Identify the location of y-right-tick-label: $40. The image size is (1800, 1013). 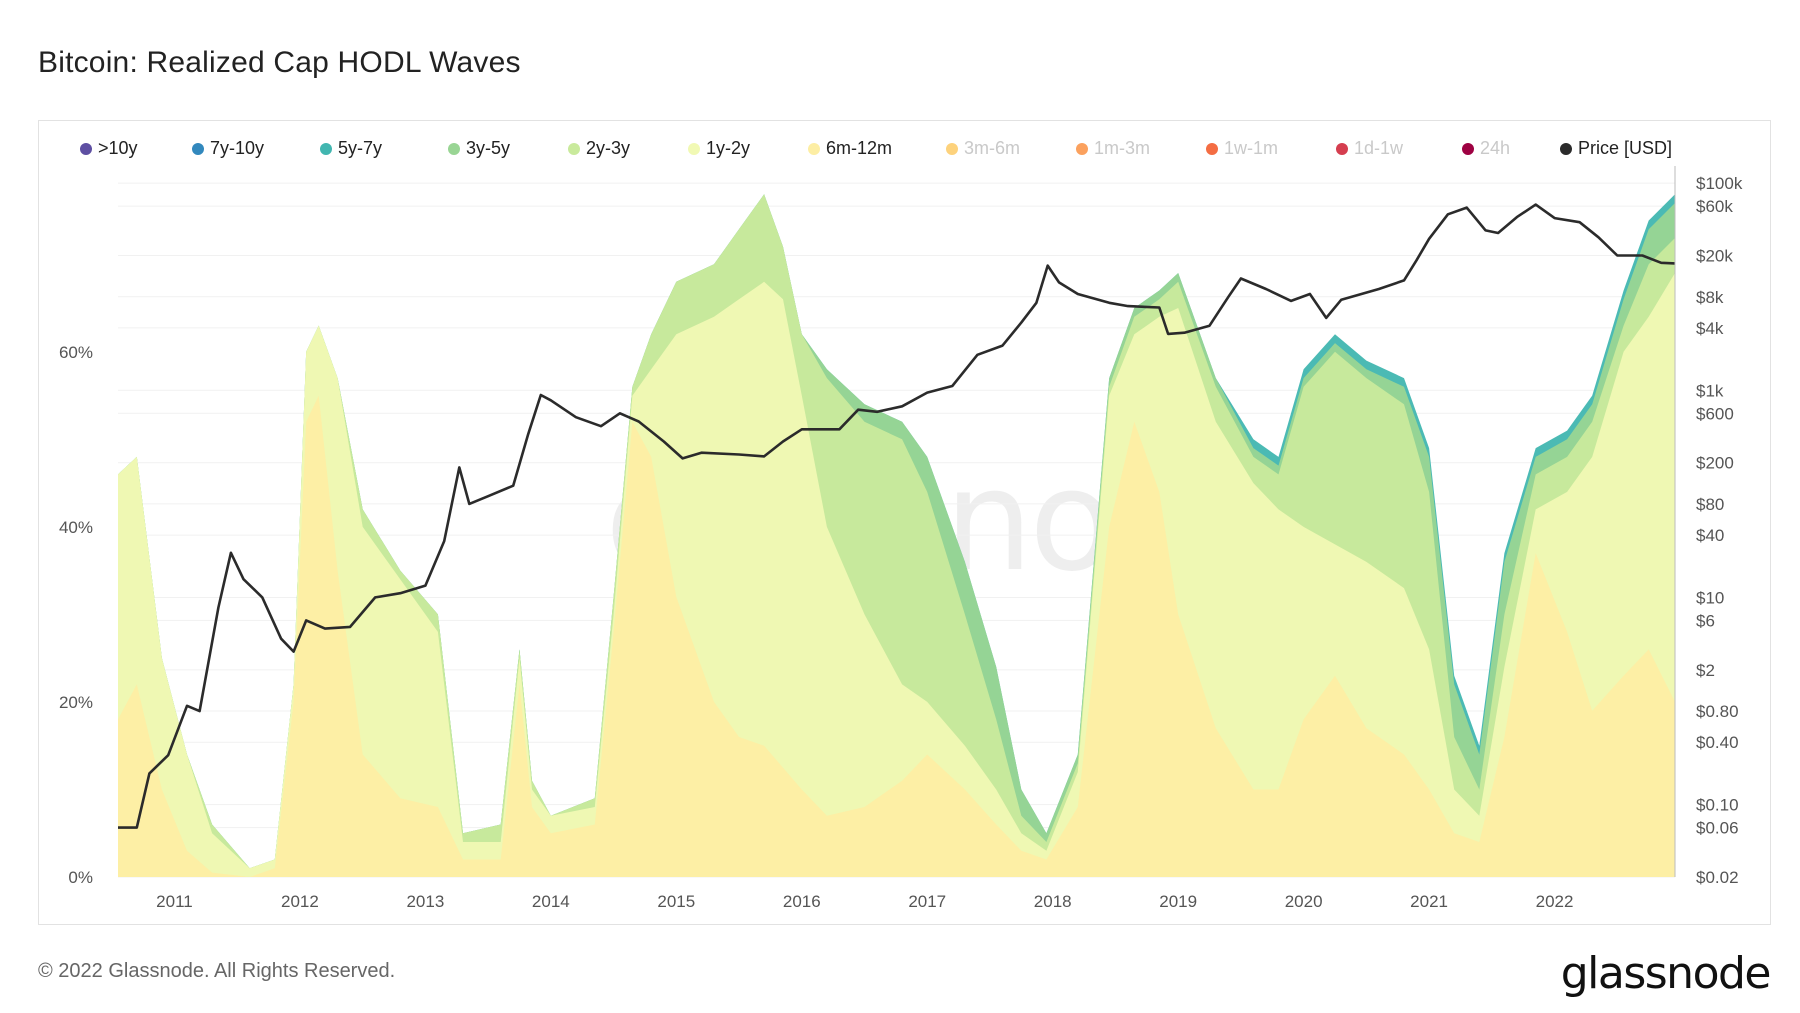
(1710, 535).